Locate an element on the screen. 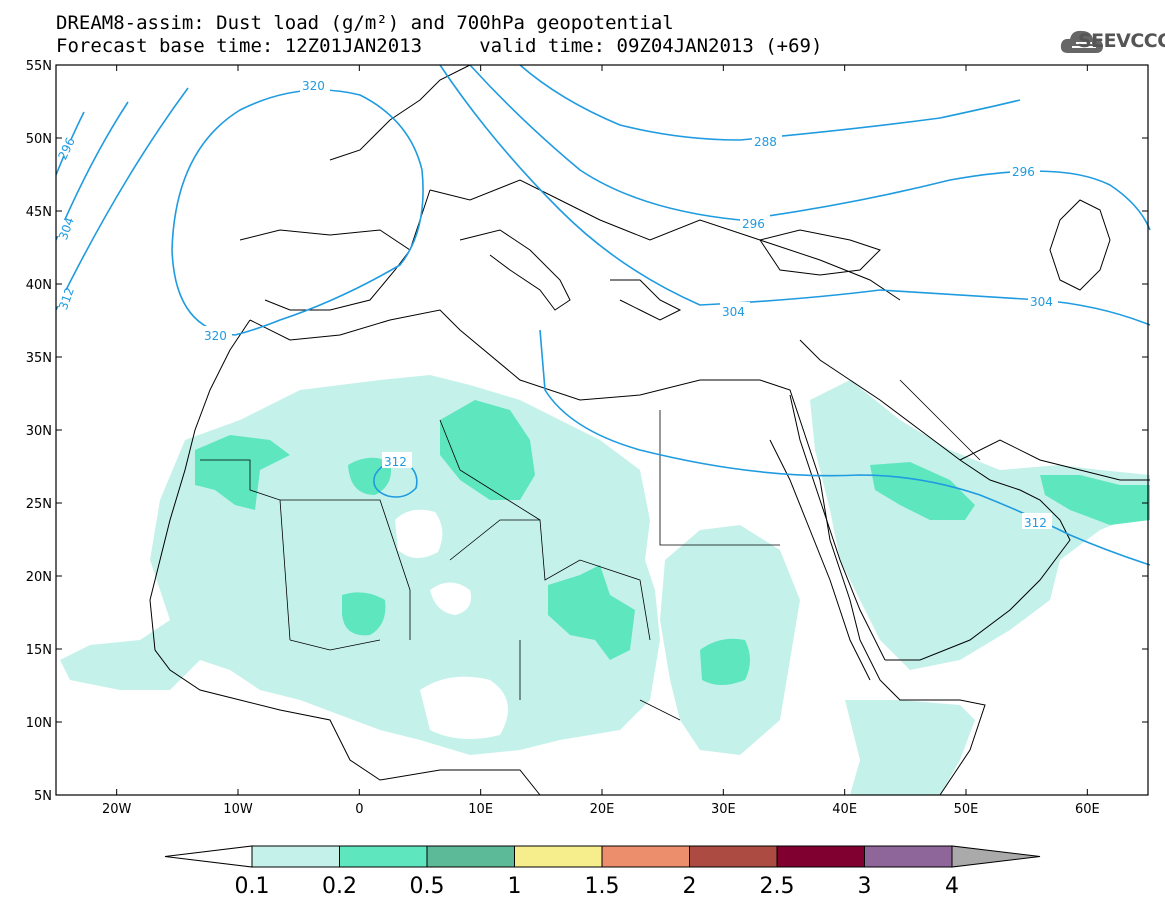  lon-tick-label: 0 is located at coordinates (359, 809).